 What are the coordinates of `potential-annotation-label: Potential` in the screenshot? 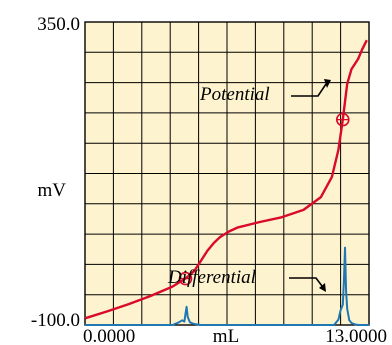 It's located at (234, 94).